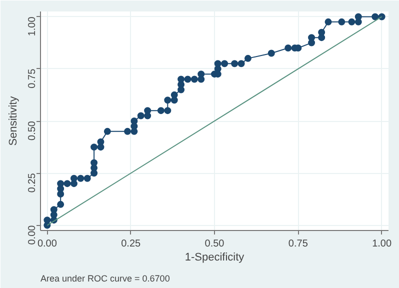 The height and width of the screenshot is (288, 399). I want to click on y-tick-label: 0.25, so click(32, 182).